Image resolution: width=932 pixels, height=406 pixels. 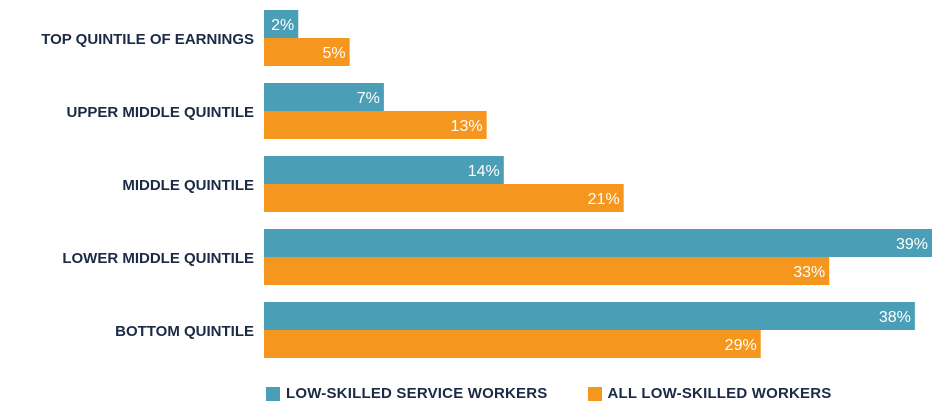 I want to click on category-label: TOP QUINTILE OF EARNINGS, so click(x=147, y=39).